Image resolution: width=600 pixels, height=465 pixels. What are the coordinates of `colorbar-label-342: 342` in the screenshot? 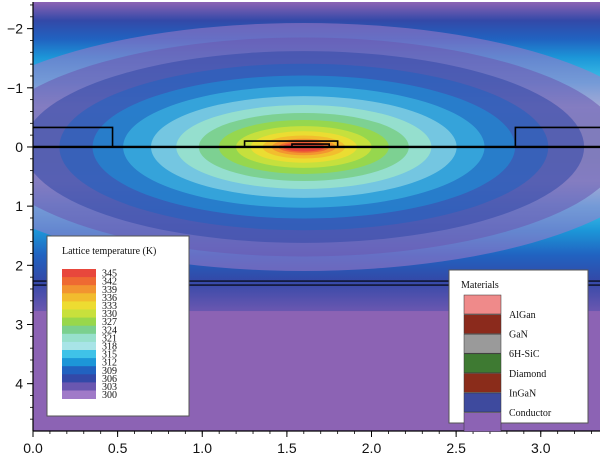 It's located at (109, 282).